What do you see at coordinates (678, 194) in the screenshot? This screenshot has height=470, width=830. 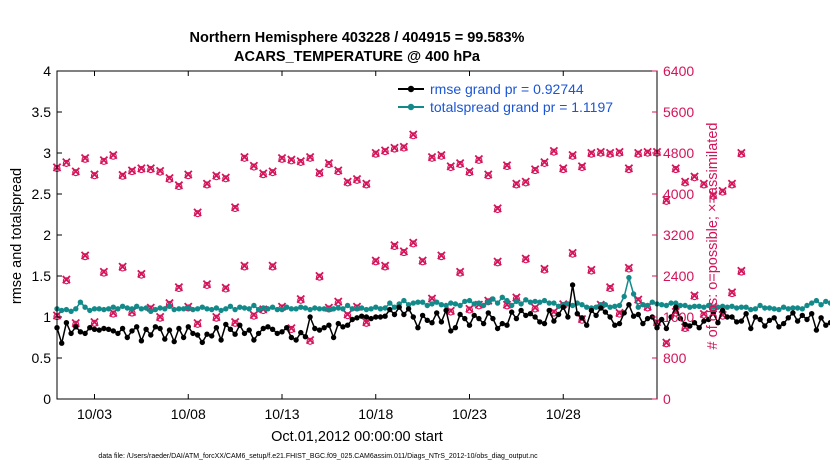 I see `y-right-tick-label: 4000` at bounding box center [678, 194].